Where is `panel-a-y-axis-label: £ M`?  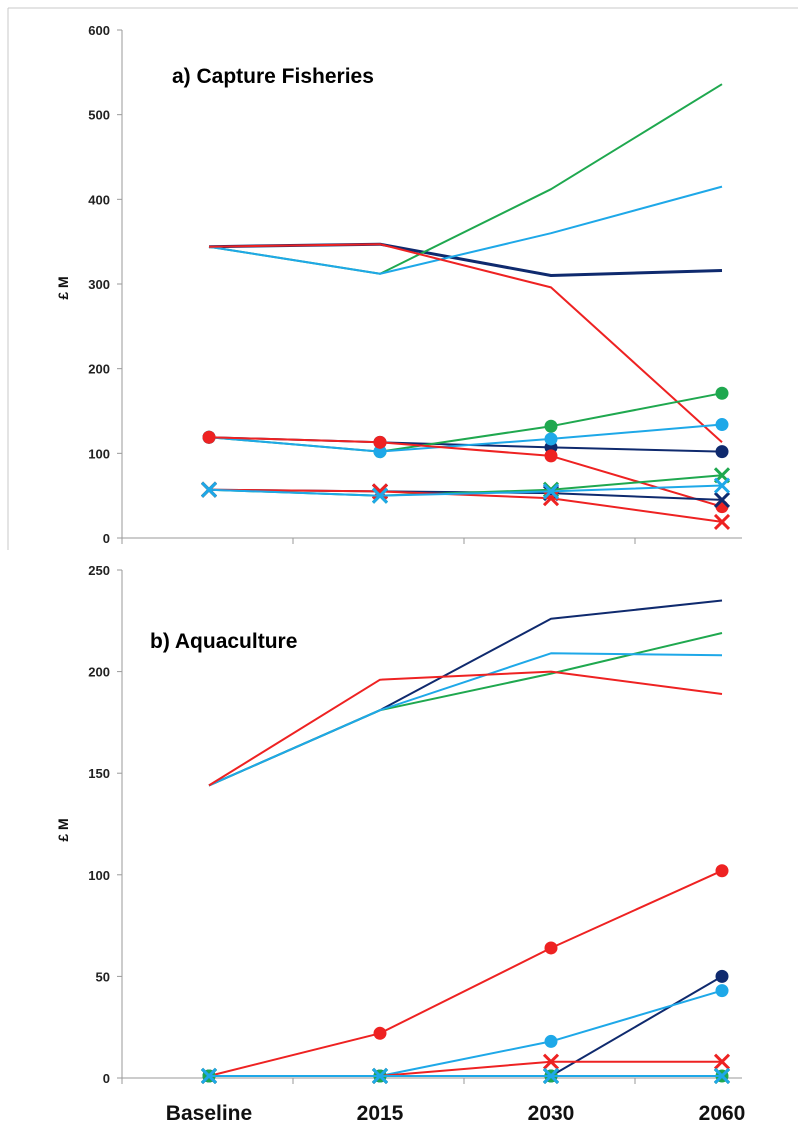 panel-a-y-axis-label: £ M is located at coordinates (63, 287).